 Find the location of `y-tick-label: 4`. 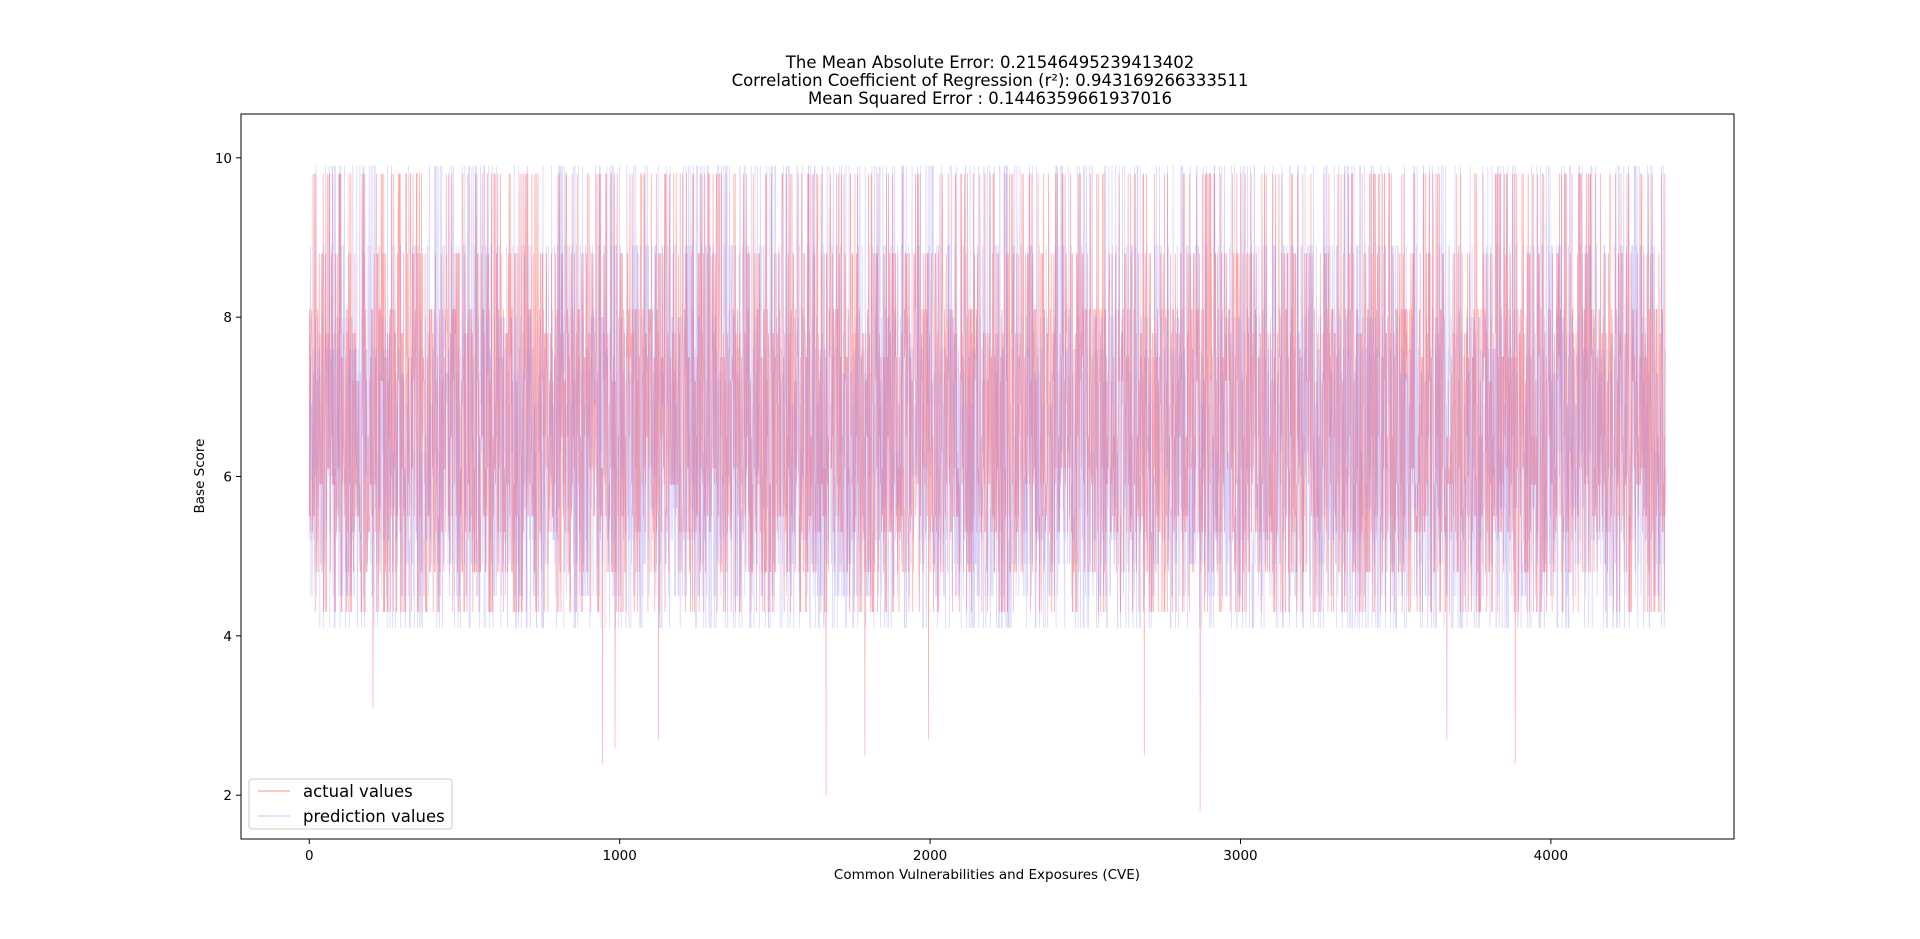

y-tick-label: 4 is located at coordinates (227, 637).